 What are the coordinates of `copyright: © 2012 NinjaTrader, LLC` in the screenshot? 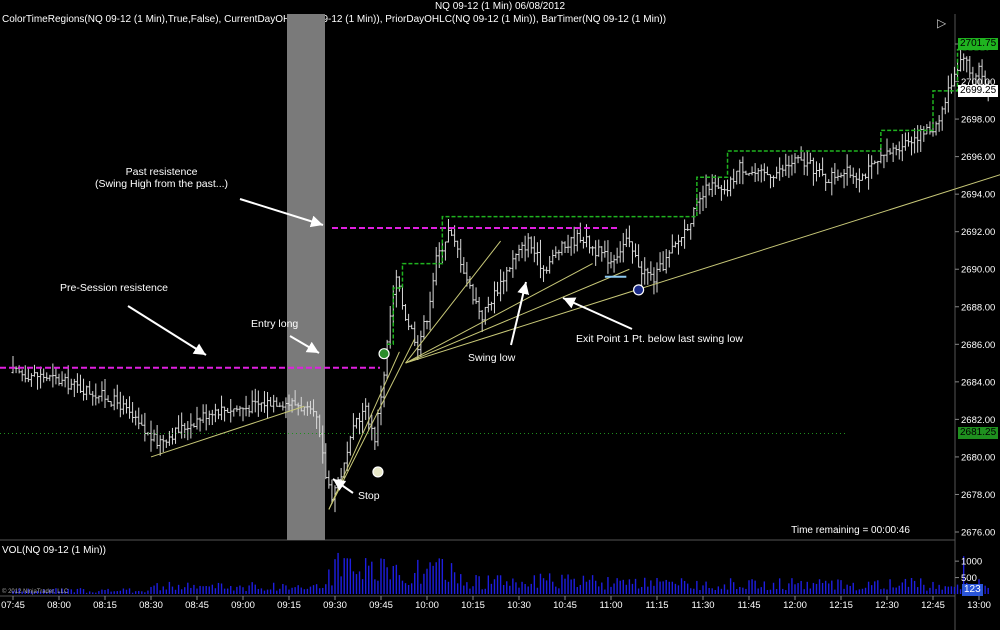 It's located at (35, 592).